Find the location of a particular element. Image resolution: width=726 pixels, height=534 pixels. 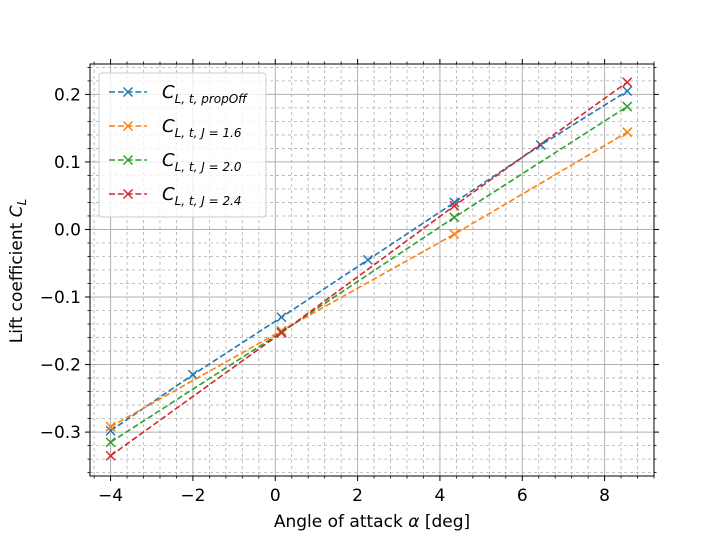

legend-label: CL, t, J = 2.4 is located at coordinates (202, 196).